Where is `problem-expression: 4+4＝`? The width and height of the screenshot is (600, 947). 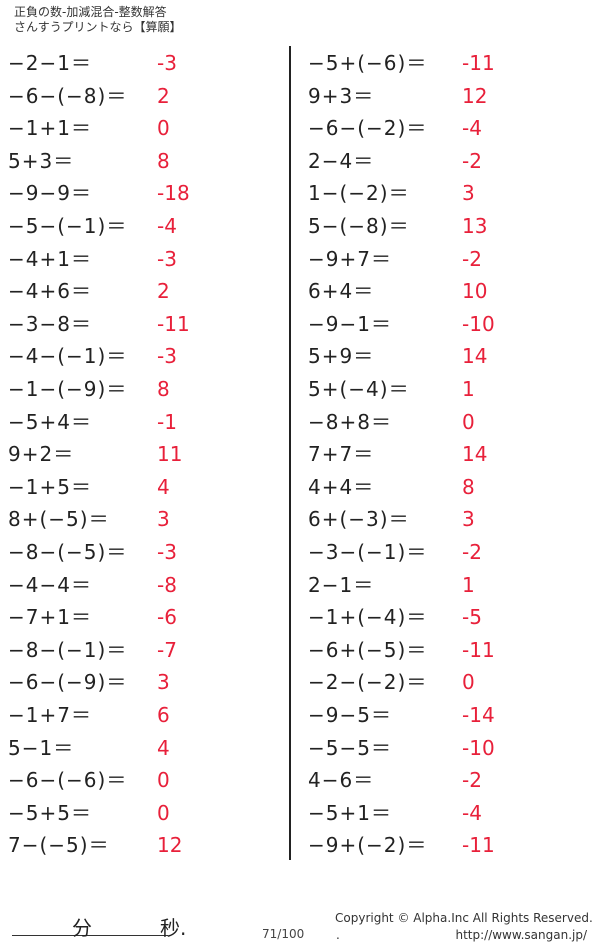 problem-expression: 4+4＝ is located at coordinates (341, 486).